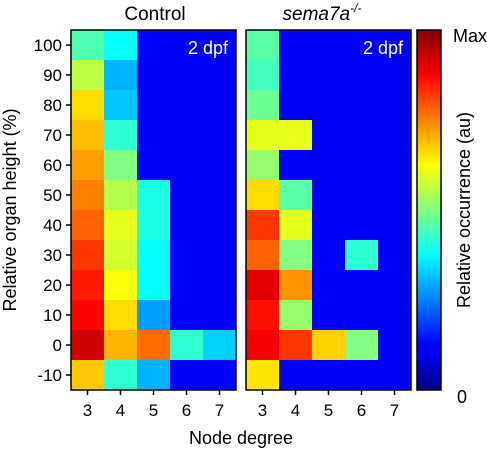  What do you see at coordinates (154, 14) in the screenshot?
I see `panel-title-control: Control` at bounding box center [154, 14].